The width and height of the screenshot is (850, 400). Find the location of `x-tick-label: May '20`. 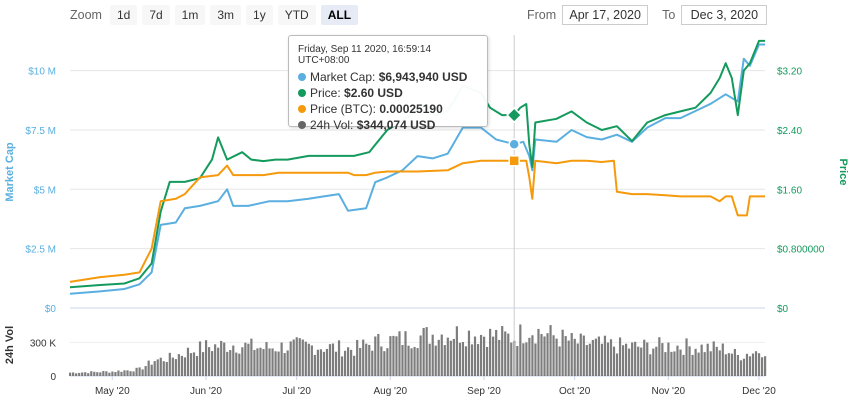

x-tick-label: May '20 is located at coordinates (112, 391).